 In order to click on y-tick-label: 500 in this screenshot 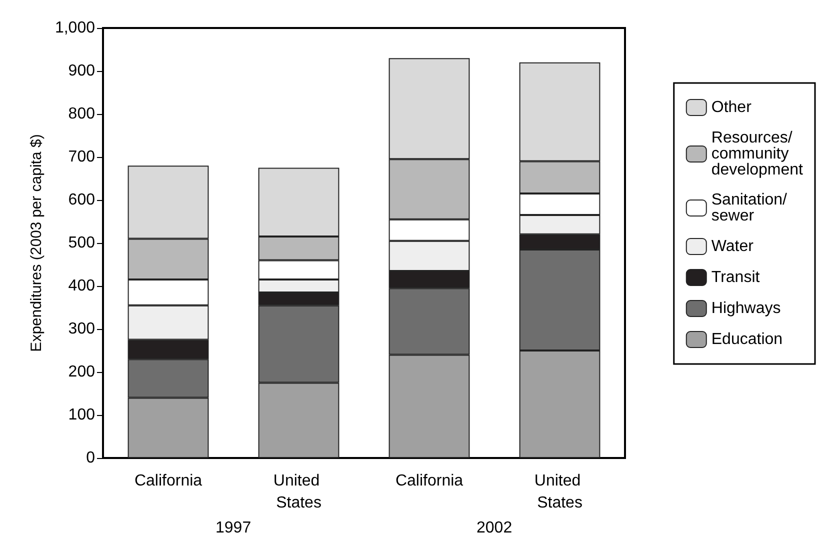, I will do `click(82, 243)`.